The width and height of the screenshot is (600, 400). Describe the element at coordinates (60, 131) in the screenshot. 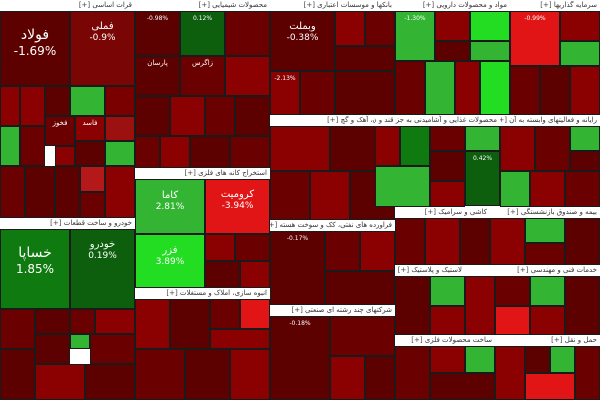

I see `stock-tile: فخوز` at that location.